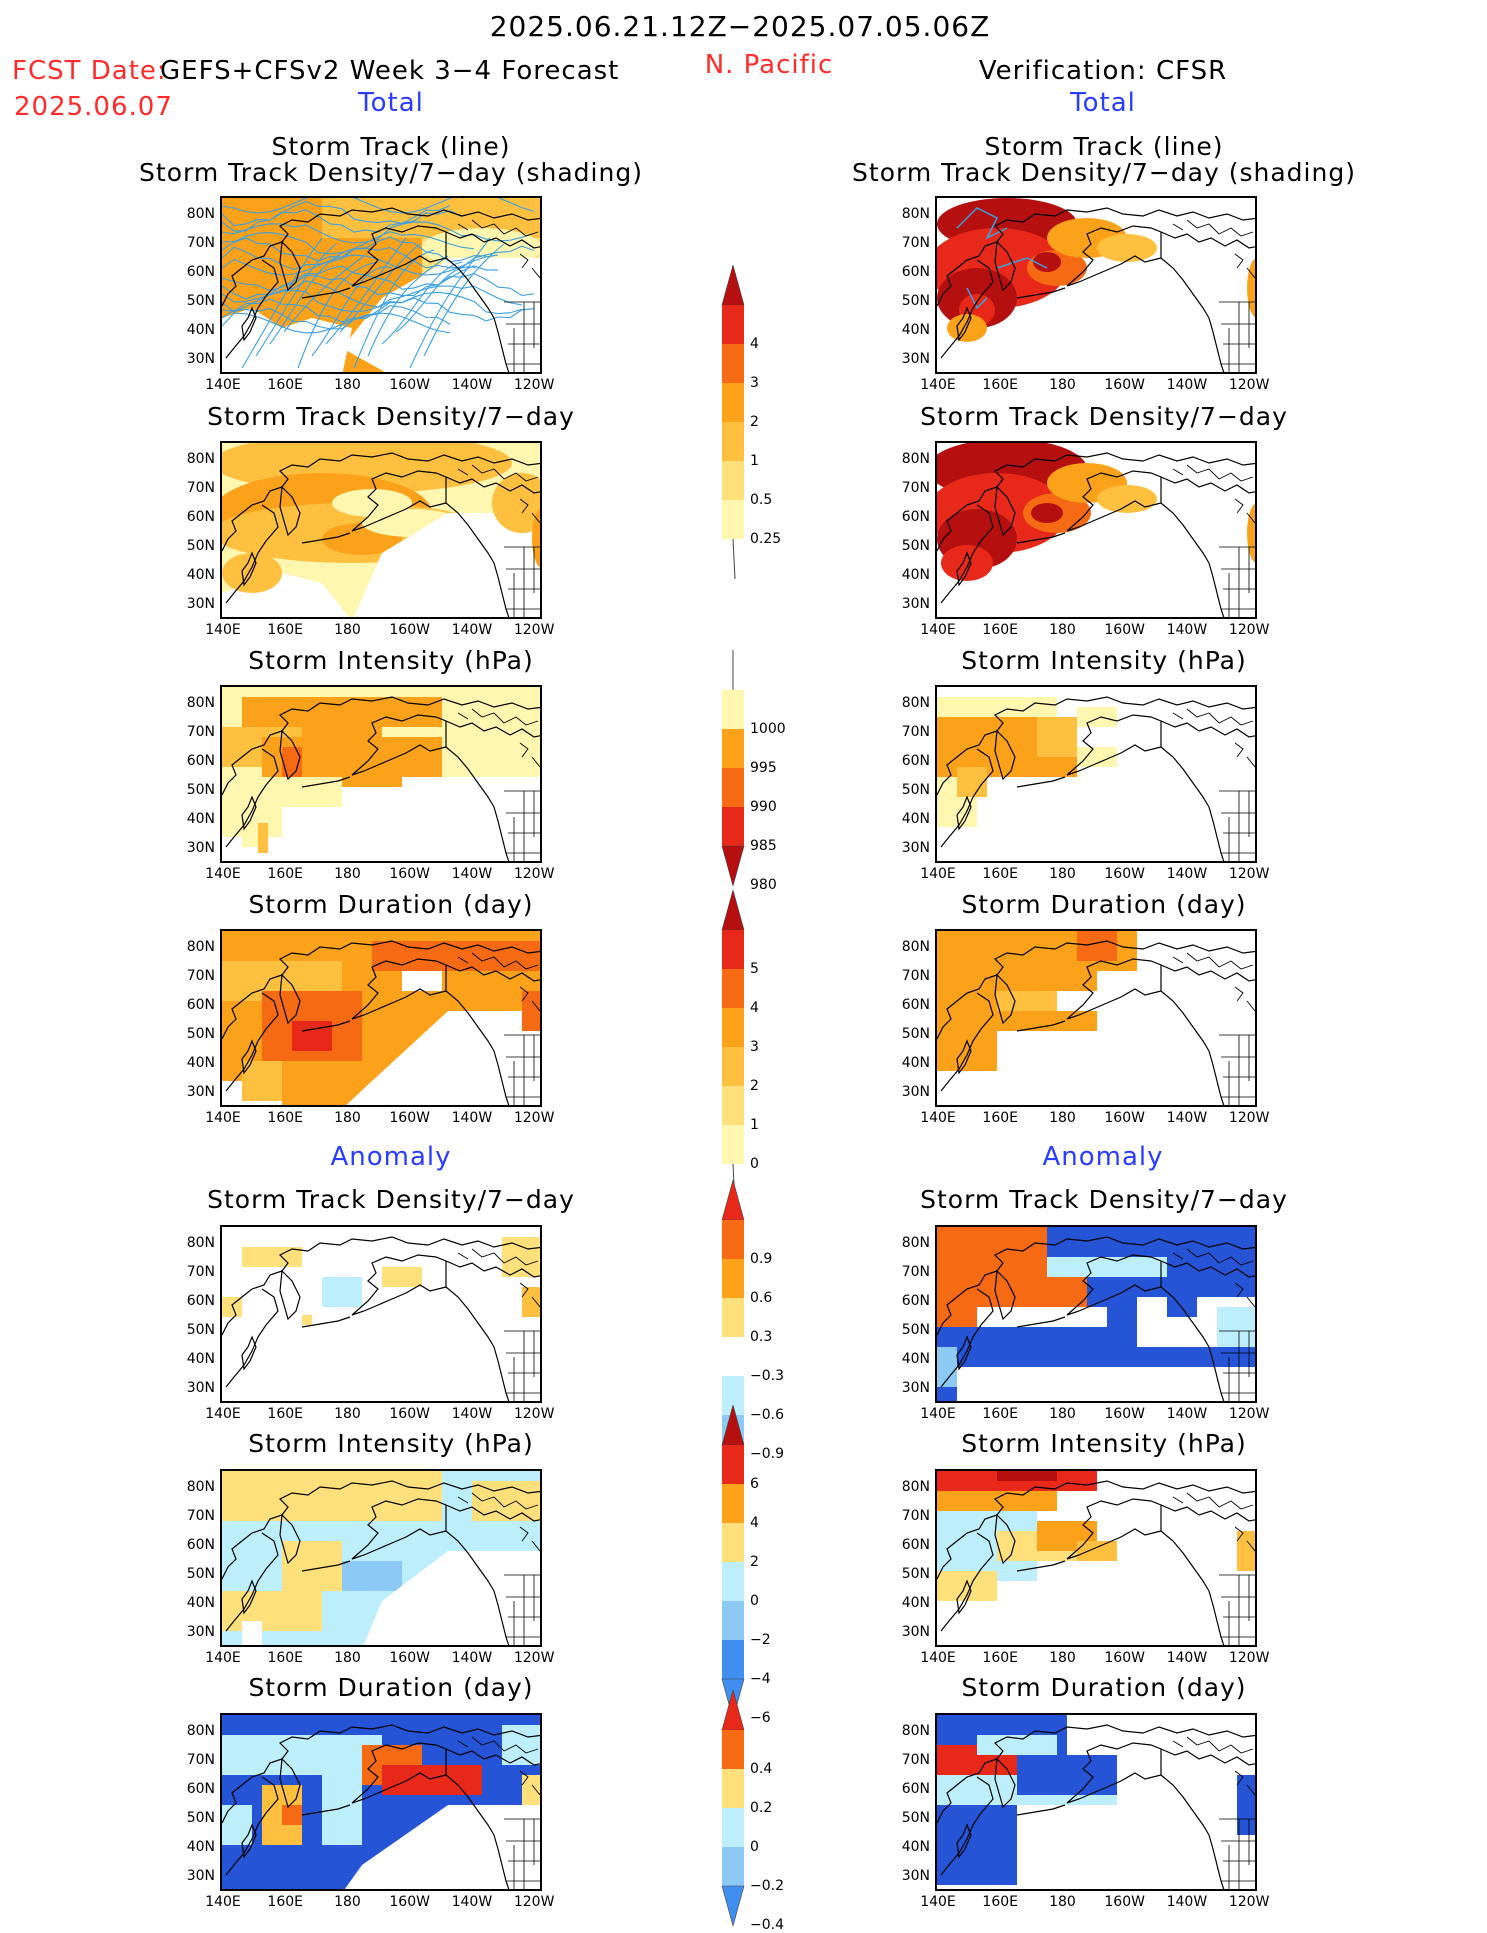 This screenshot has height=1933, width=1487. What do you see at coordinates (733, 423) in the screenshot?
I see `density-colorbar` at bounding box center [733, 423].